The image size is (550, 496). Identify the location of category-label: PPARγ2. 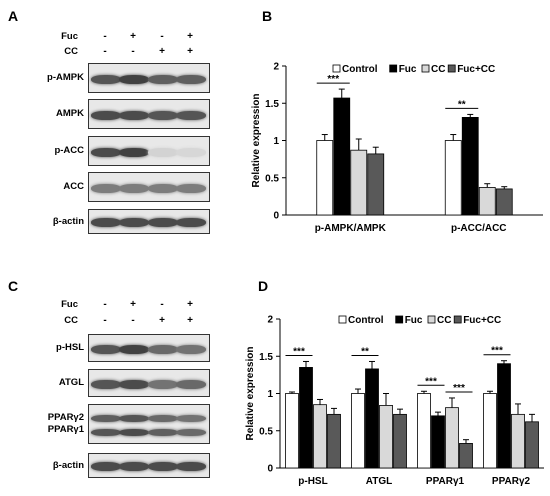
(511, 481).